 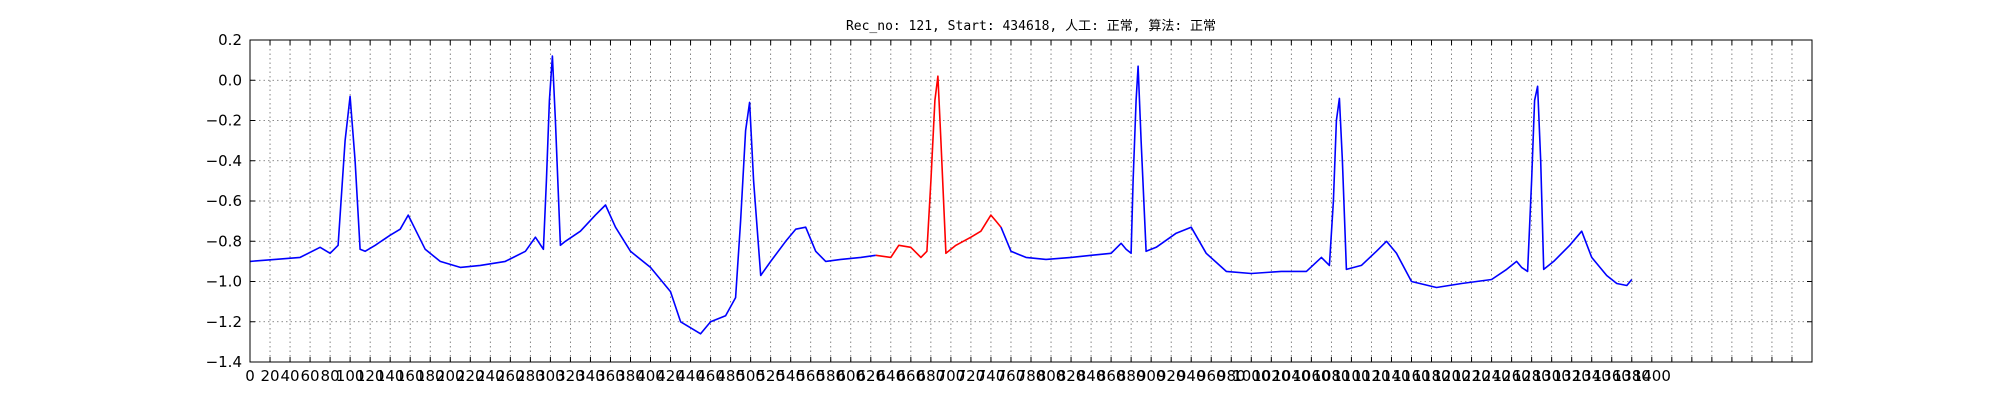 What do you see at coordinates (830, 376) in the screenshot?
I see `x-tick-label: 580` at bounding box center [830, 376].